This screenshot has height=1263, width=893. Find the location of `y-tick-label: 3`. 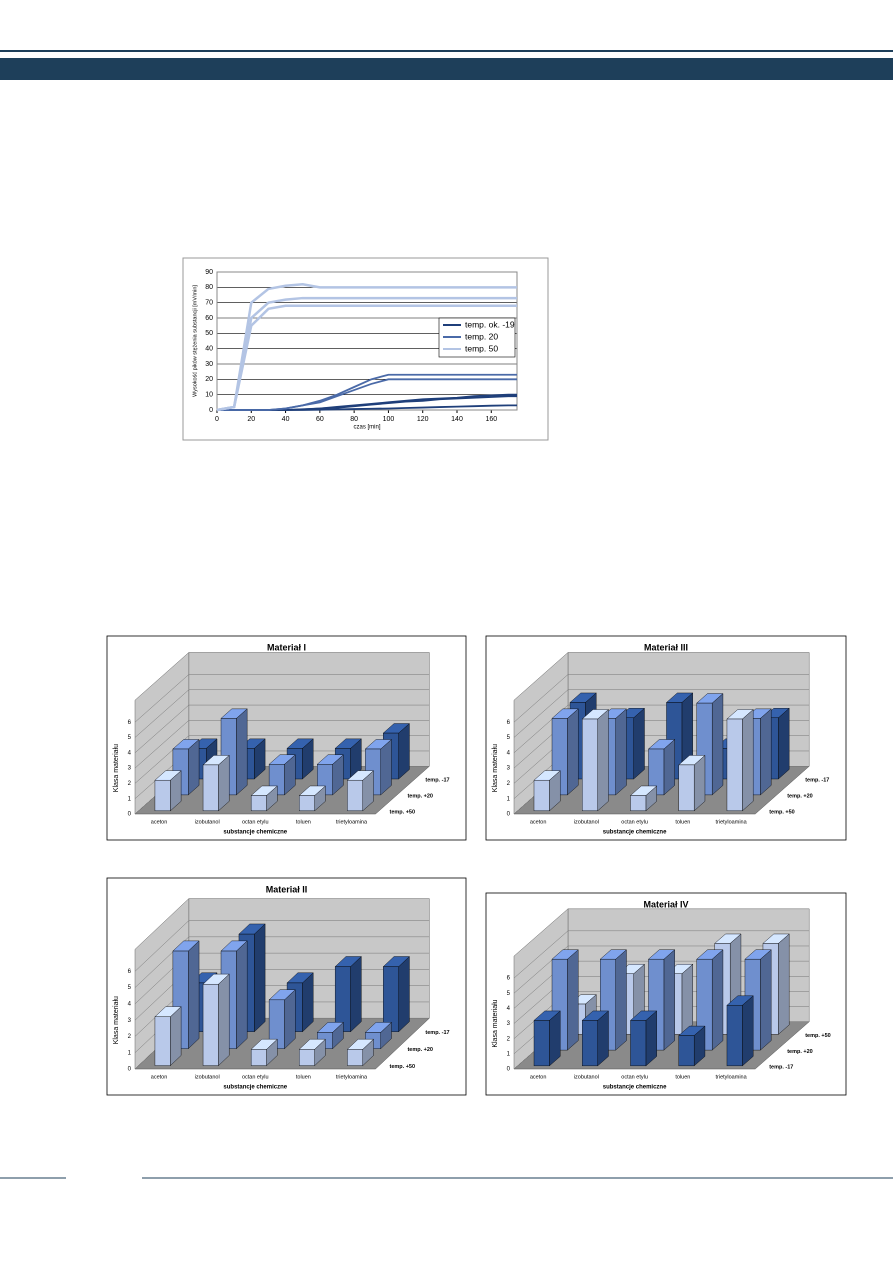

y-tick-label: 3 is located at coordinates (130, 769).